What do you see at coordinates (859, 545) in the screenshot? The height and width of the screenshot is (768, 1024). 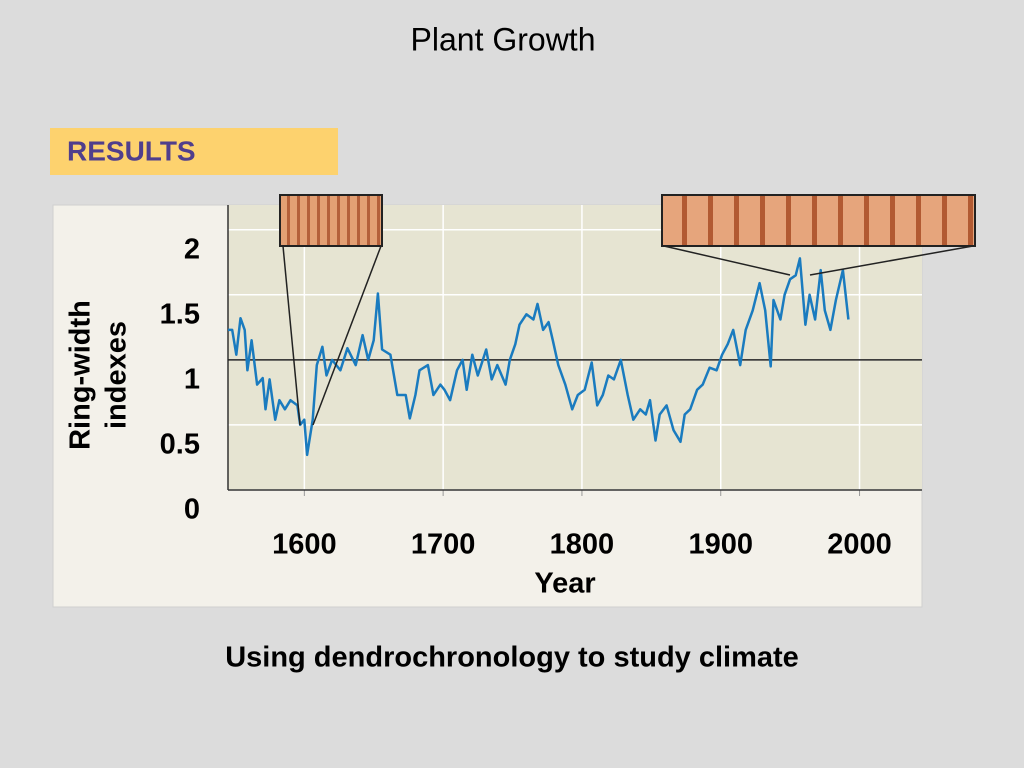 I see `x-tick-label: 2000` at bounding box center [859, 545].